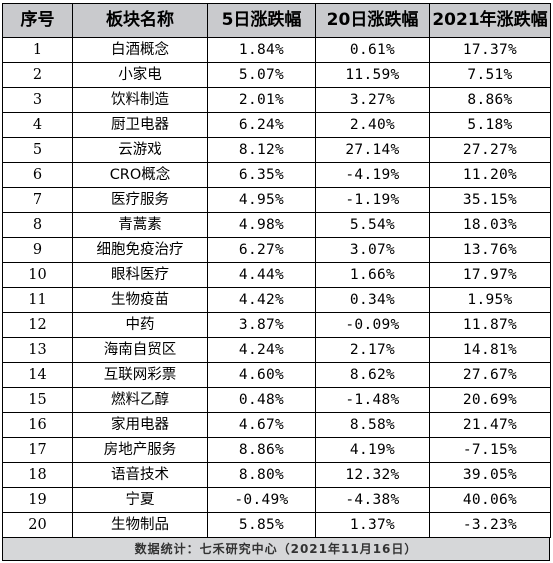 The width and height of the screenshot is (553, 563). What do you see at coordinates (372, 475) in the screenshot?
I see `change-20day-cell: 12.32%` at bounding box center [372, 475].